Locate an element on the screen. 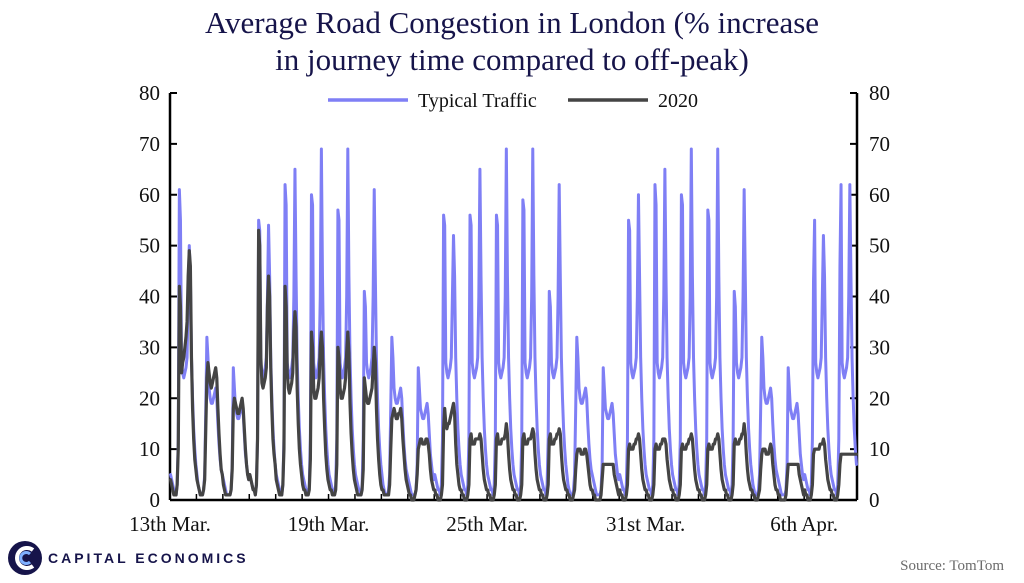 The width and height of the screenshot is (1024, 583). x-tick-label: 13th Mar. is located at coordinates (170, 524).